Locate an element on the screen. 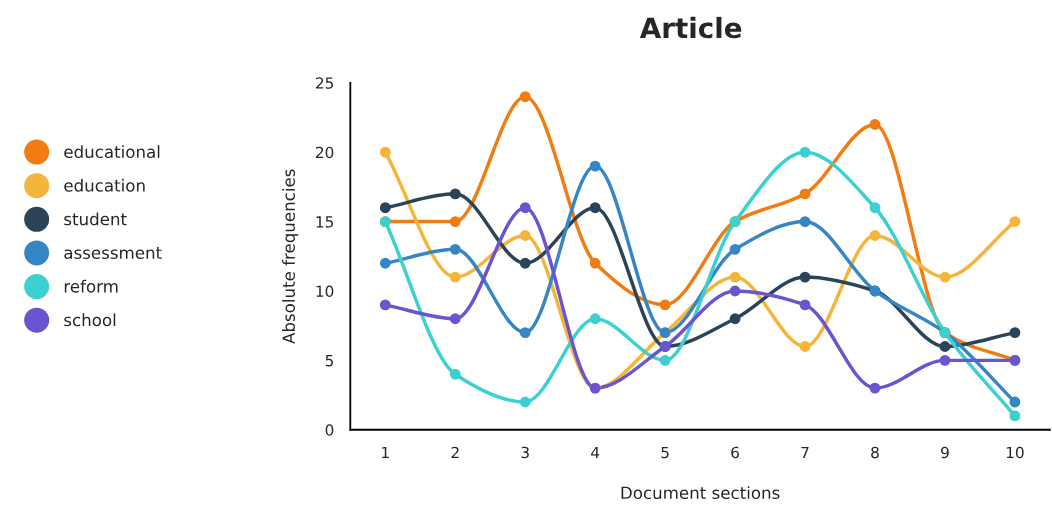 This screenshot has width=1052, height=505. x-tick-label: 7 is located at coordinates (805, 452).